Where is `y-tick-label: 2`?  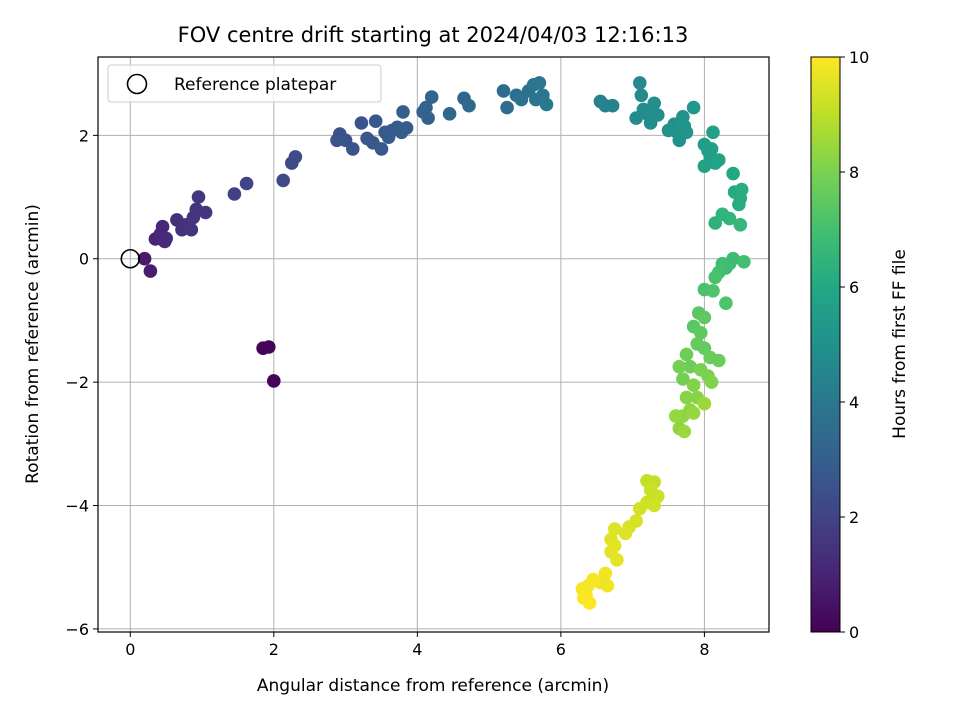
y-tick-label: 2 is located at coordinates (84, 135).